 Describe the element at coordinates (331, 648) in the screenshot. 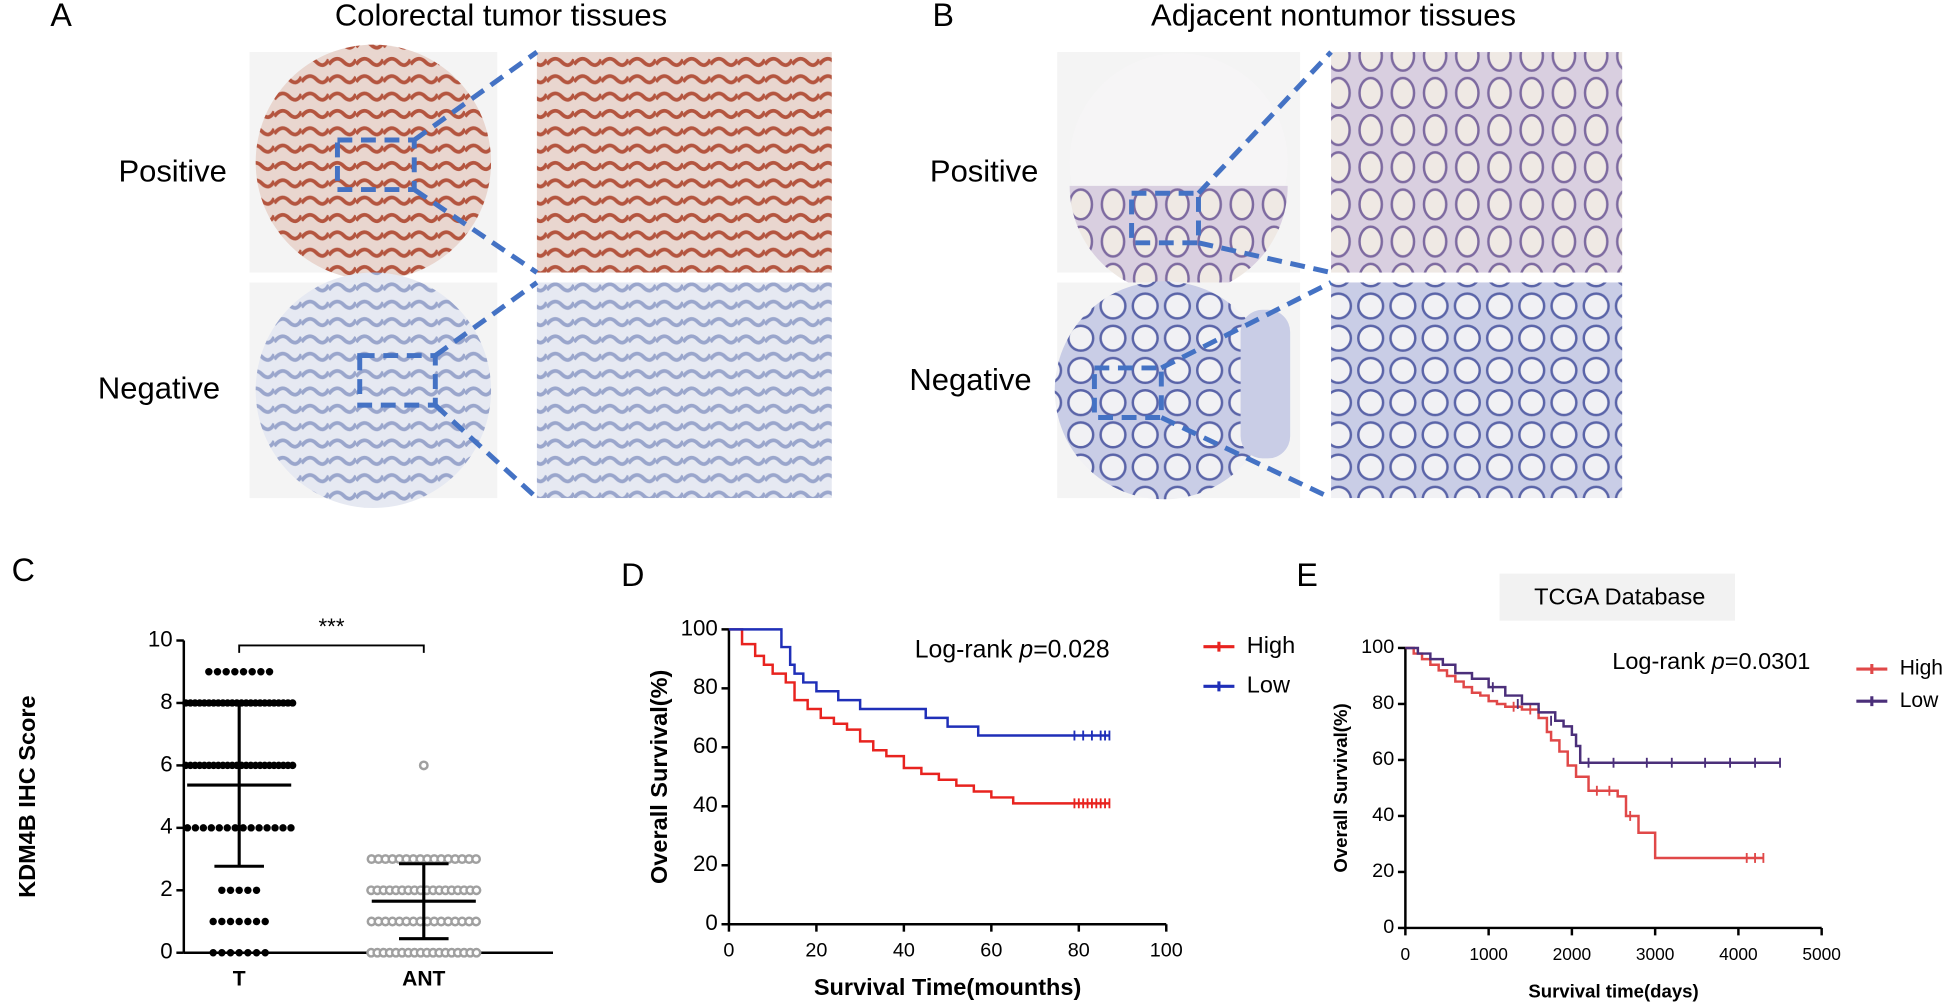

I see `significance-bracket` at that location.